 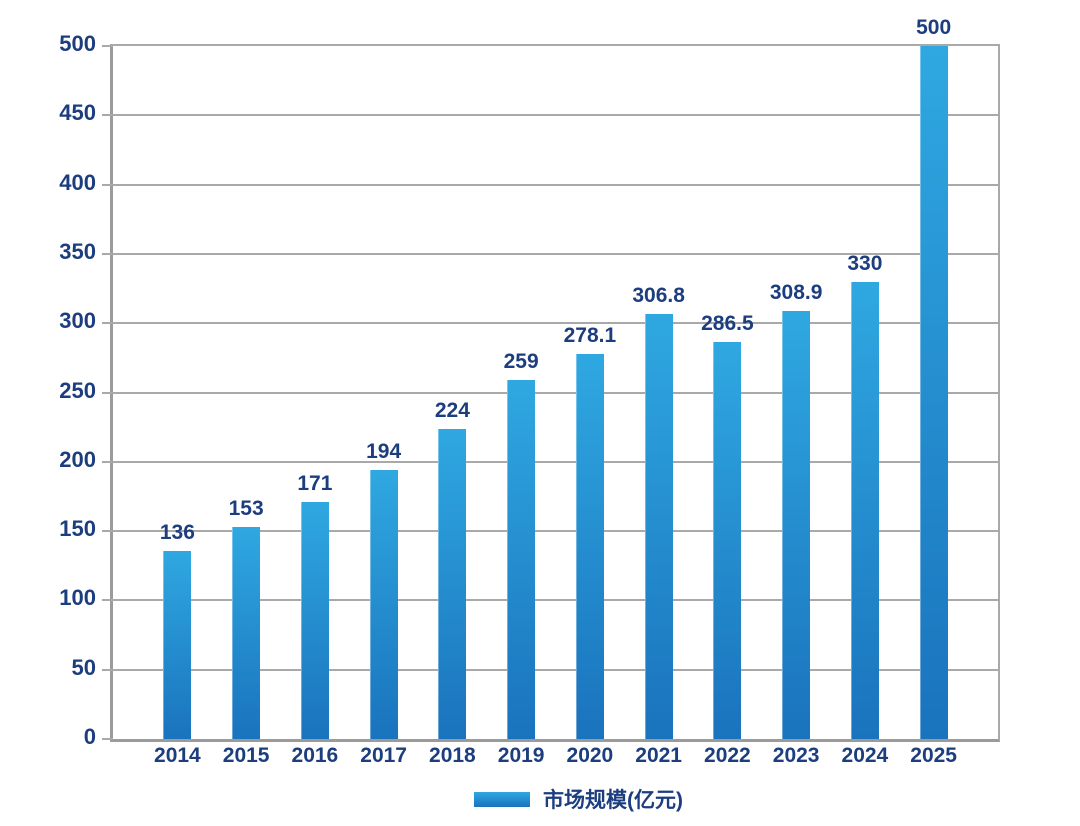 What do you see at coordinates (865, 263) in the screenshot?
I see `bar-value-label: 330` at bounding box center [865, 263].